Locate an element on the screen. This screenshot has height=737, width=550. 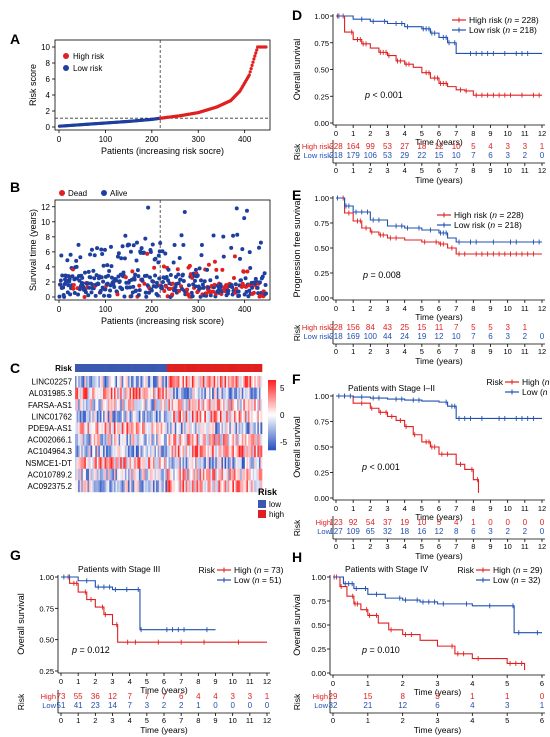
km-series-low is located at coordinates (138, 603).